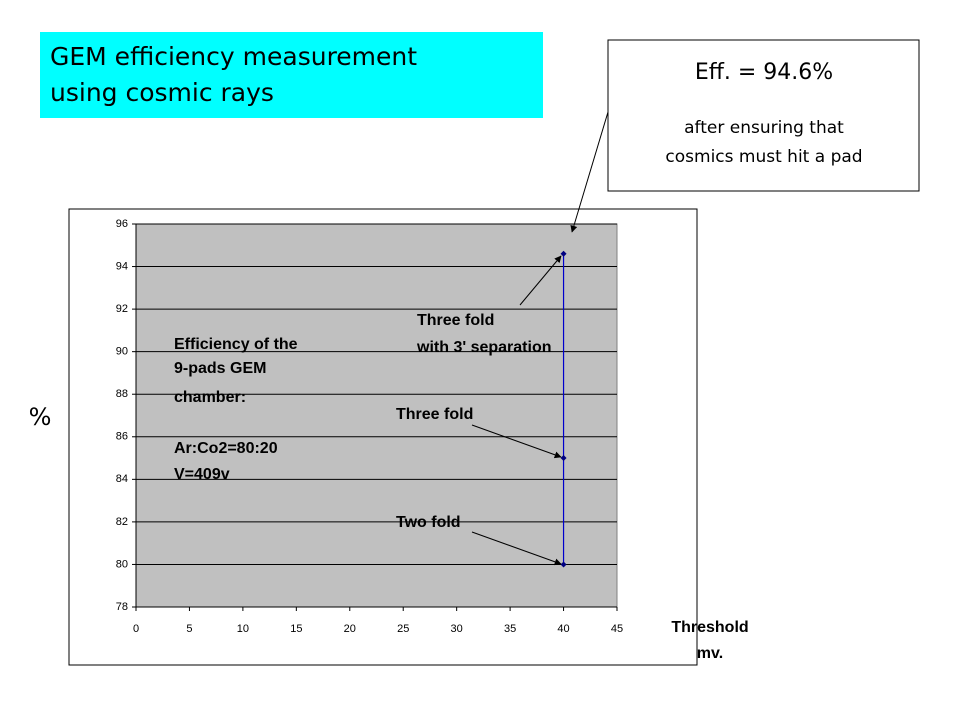 This screenshot has height=720, width=960. I want to click on x-tick-label: 30, so click(457, 629).